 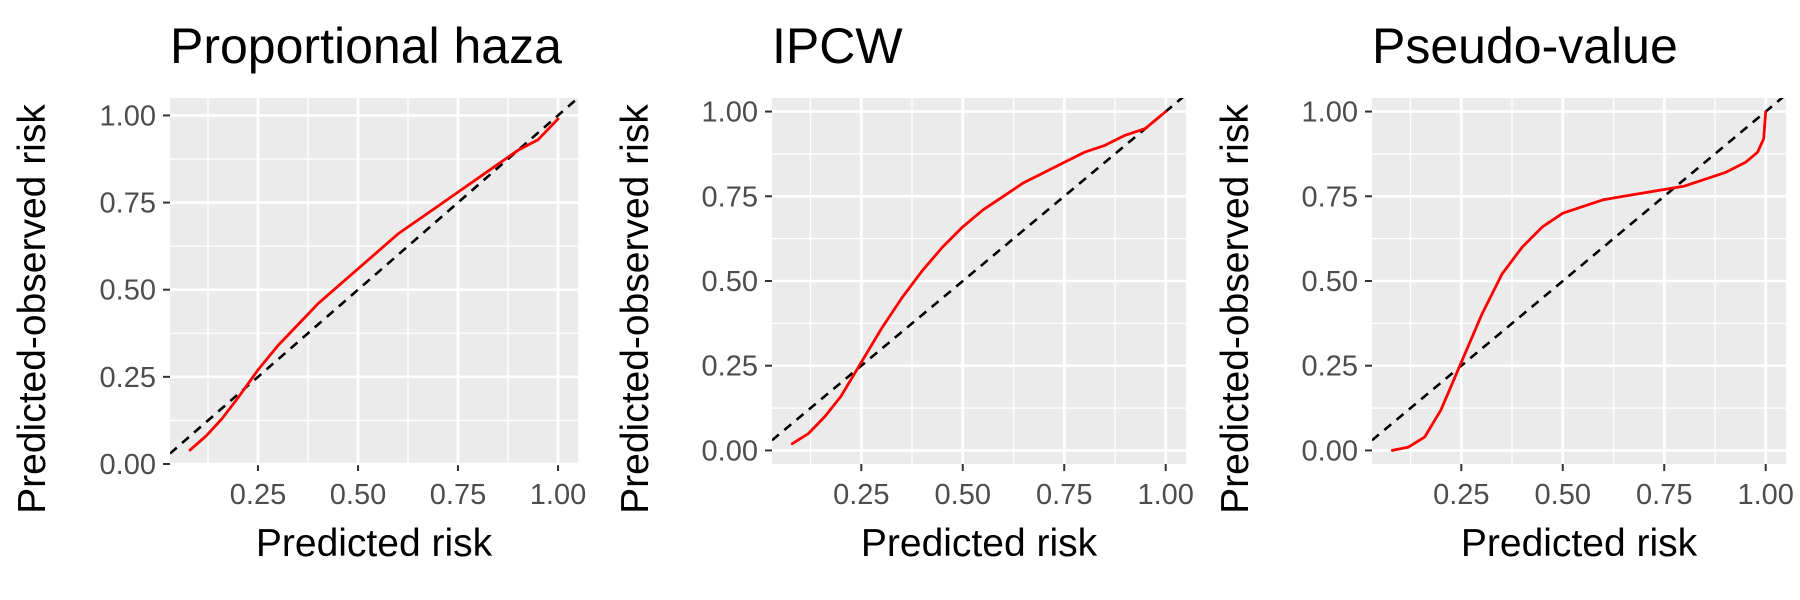 I want to click on panel-title: Proportional haza, so click(x=366, y=46).